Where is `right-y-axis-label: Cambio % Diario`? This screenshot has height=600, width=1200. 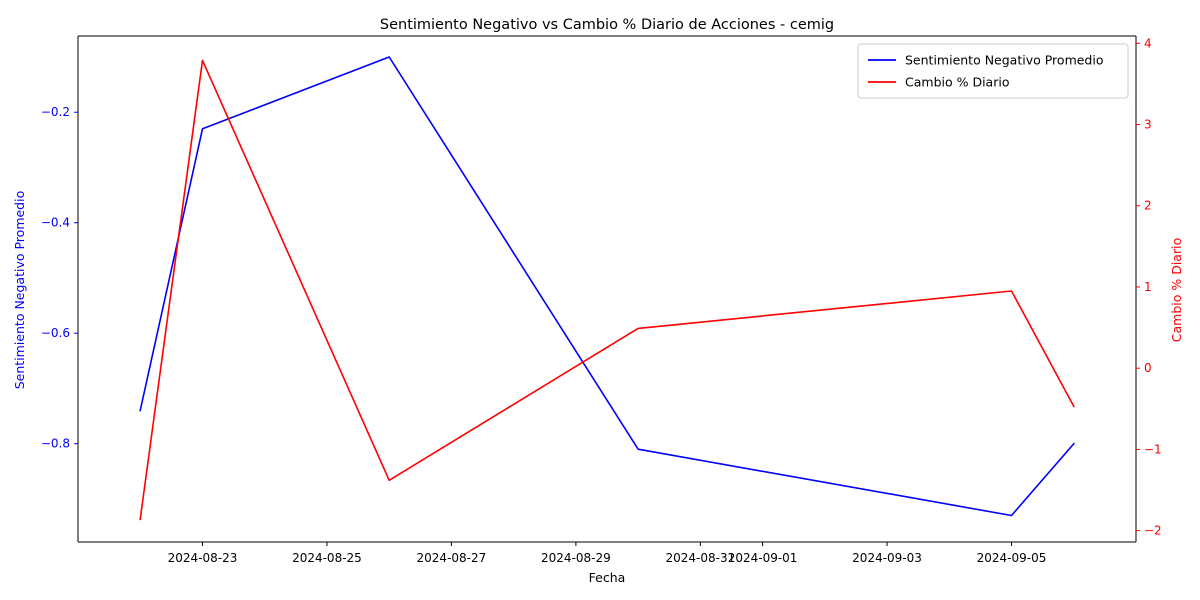
right-y-axis-label: Cambio % Diario is located at coordinates (1176, 290).